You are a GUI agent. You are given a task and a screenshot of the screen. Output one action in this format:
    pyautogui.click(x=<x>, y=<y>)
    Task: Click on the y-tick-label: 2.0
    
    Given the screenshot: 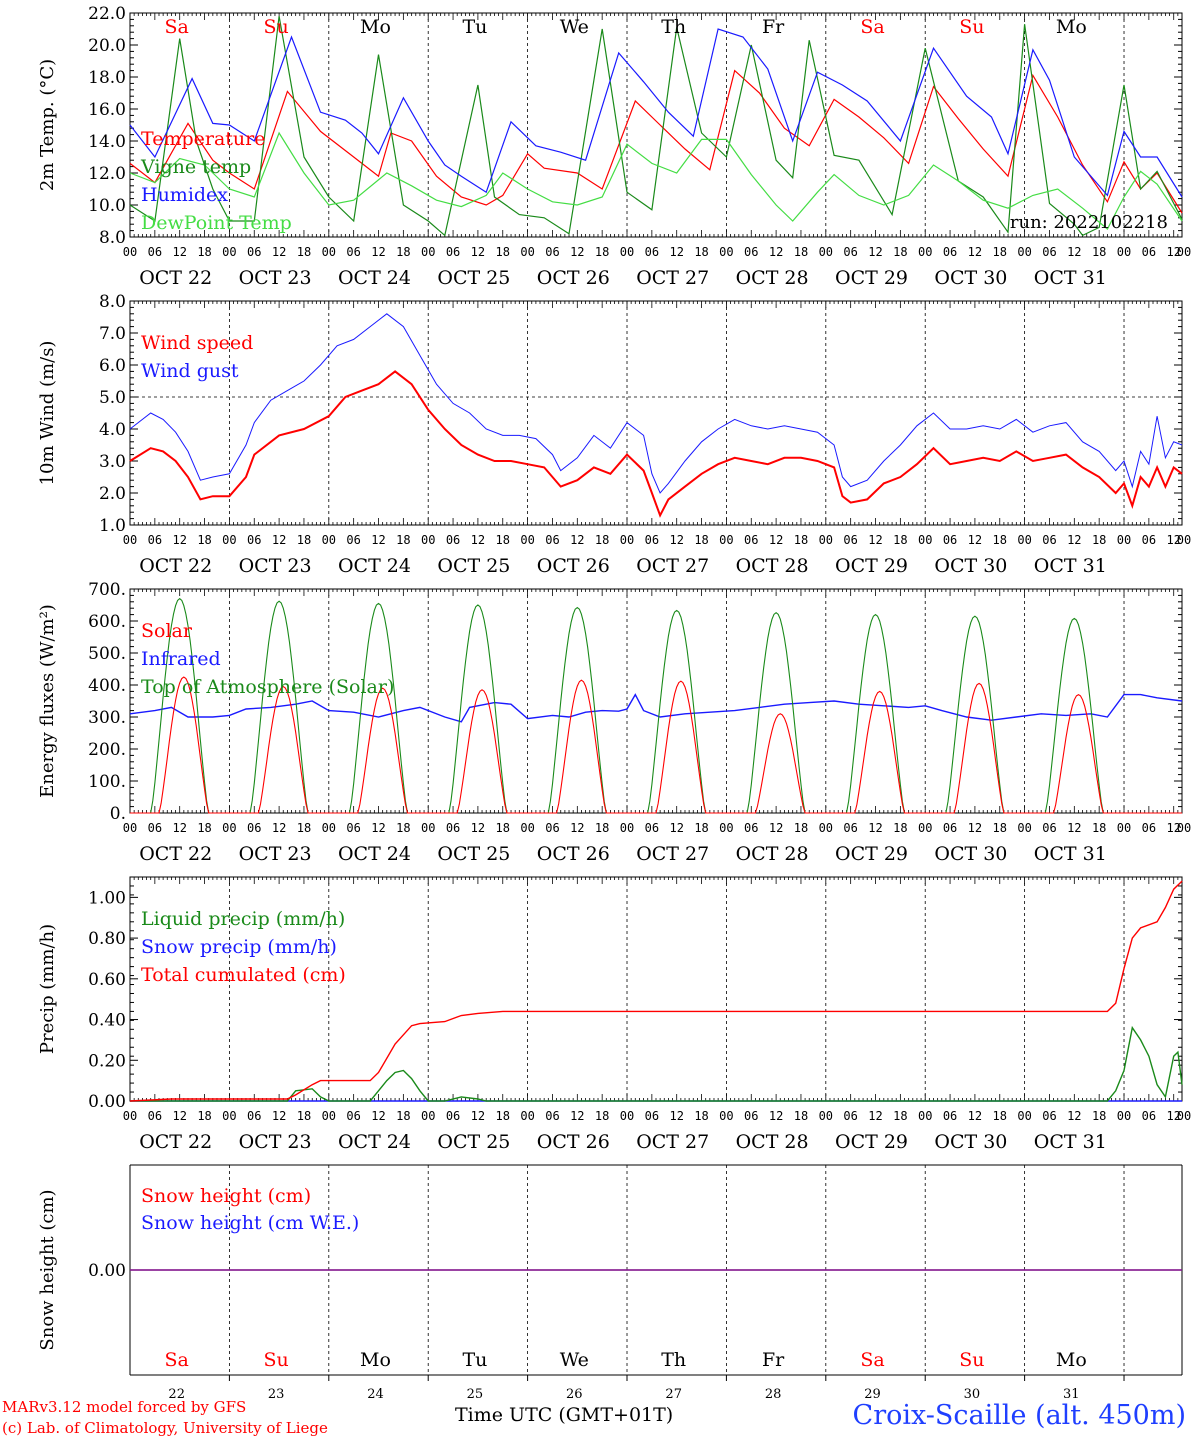 What is the action you would take?
    pyautogui.click(x=112, y=494)
    